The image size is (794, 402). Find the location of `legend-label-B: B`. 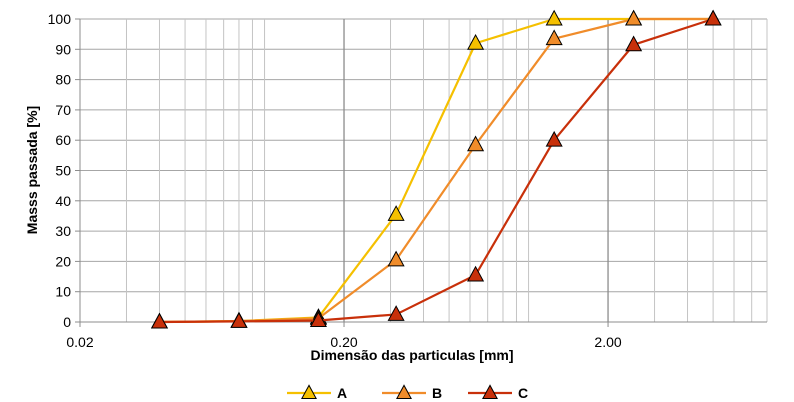

legend-label-B: B is located at coordinates (437, 393).